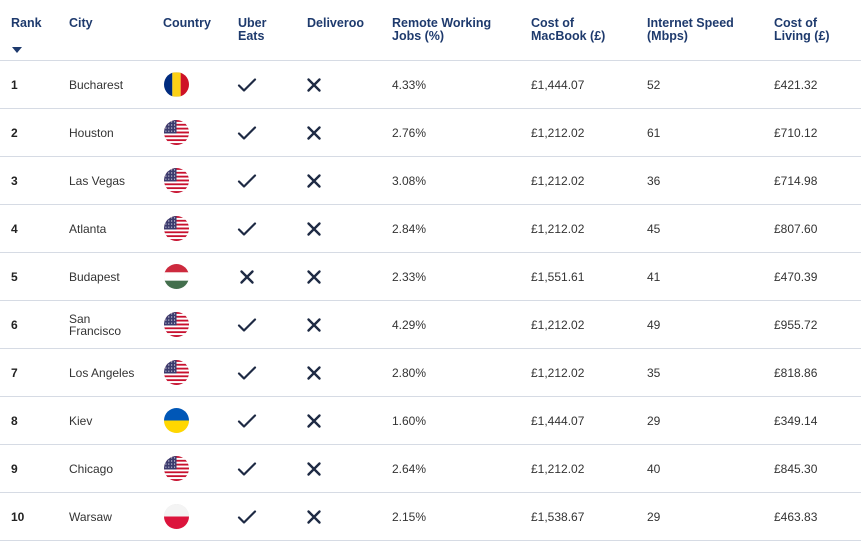 This screenshot has height=541, width=861. I want to click on table-row: 10 Warsaw 2.15% £1,538.67 29 £463.83, so click(430, 517).